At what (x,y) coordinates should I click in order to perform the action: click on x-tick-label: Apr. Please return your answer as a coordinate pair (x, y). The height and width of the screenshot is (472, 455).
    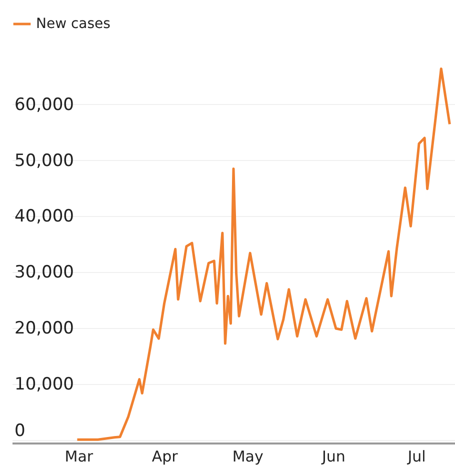
    Looking at the image, I should click on (165, 457).